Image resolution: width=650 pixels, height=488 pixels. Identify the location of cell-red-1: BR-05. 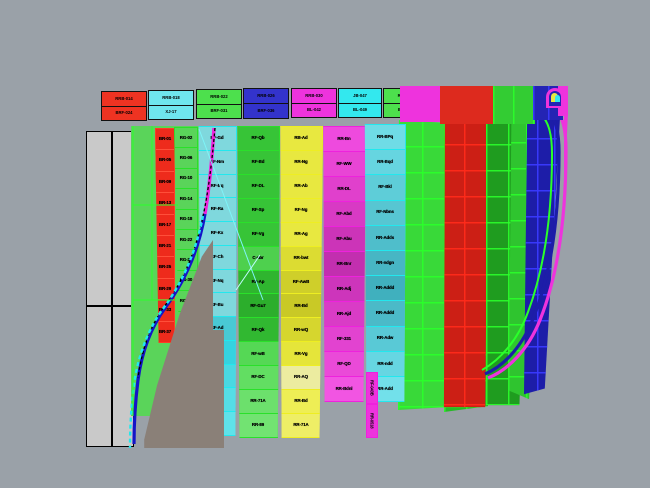
(165, 161).